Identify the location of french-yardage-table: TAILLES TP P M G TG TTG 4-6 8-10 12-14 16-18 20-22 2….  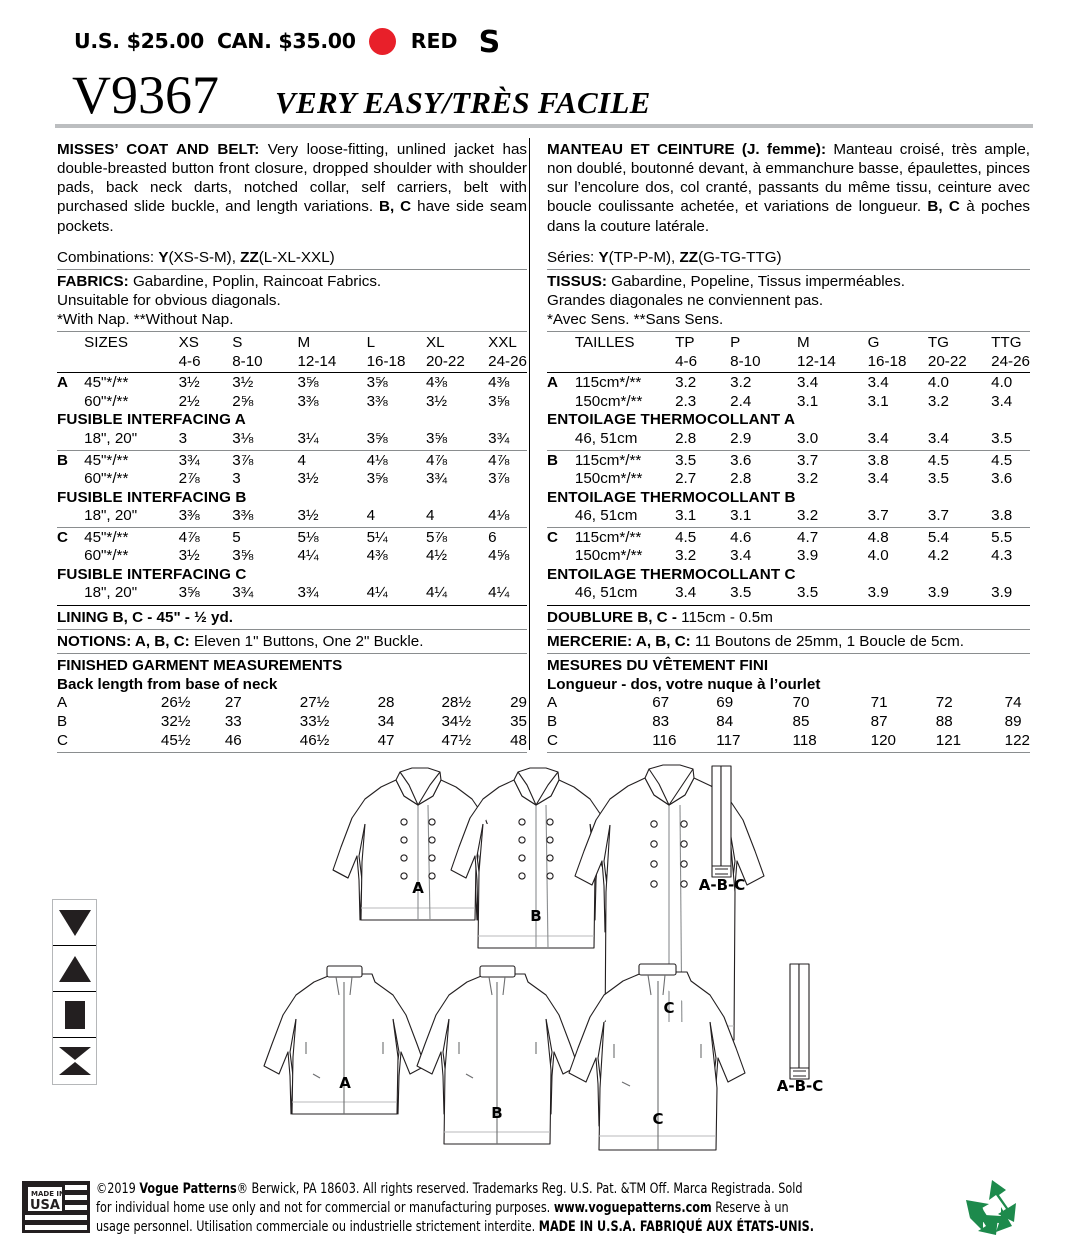
(788, 468).